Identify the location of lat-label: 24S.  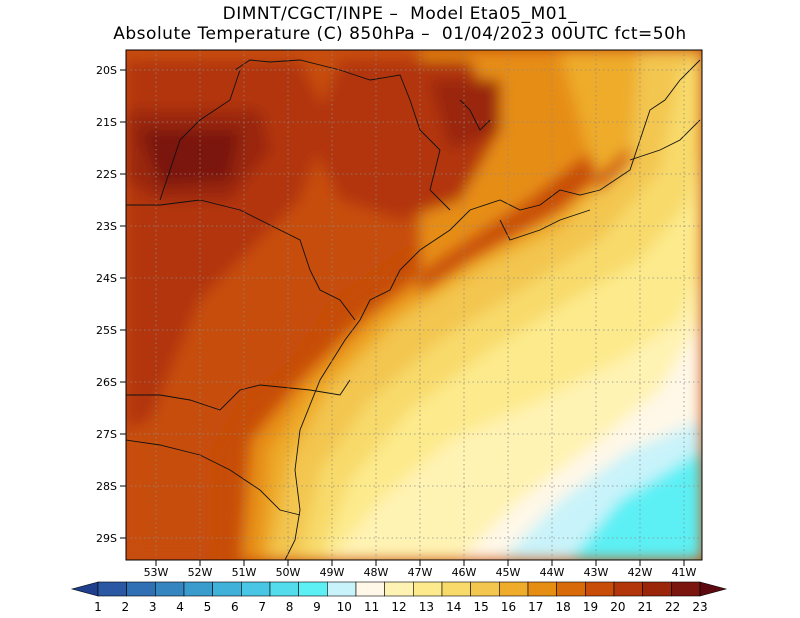
(106, 278).